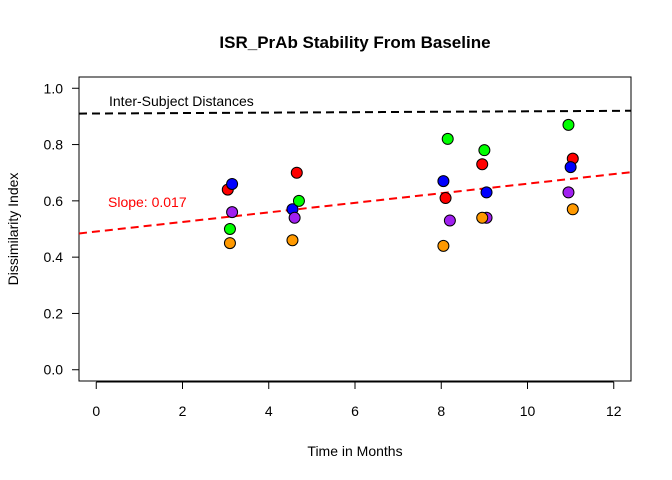 The height and width of the screenshot is (480, 672). I want to click on x-axis-label: Time in Months, so click(354, 451).